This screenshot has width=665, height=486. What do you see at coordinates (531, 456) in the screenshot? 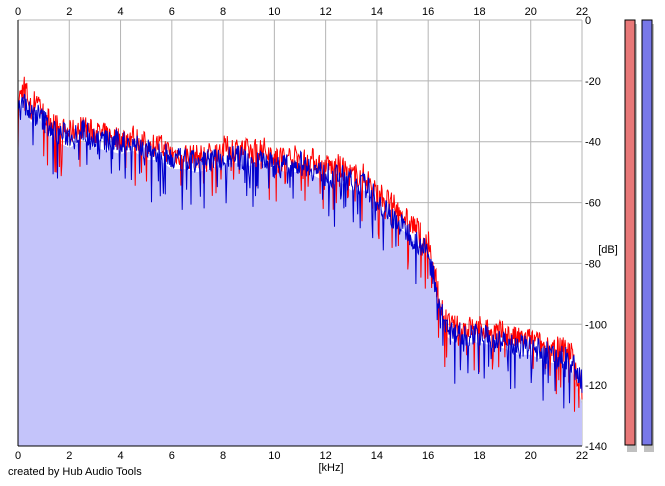
I see `x-tick-label-bottom: 20` at bounding box center [531, 456].